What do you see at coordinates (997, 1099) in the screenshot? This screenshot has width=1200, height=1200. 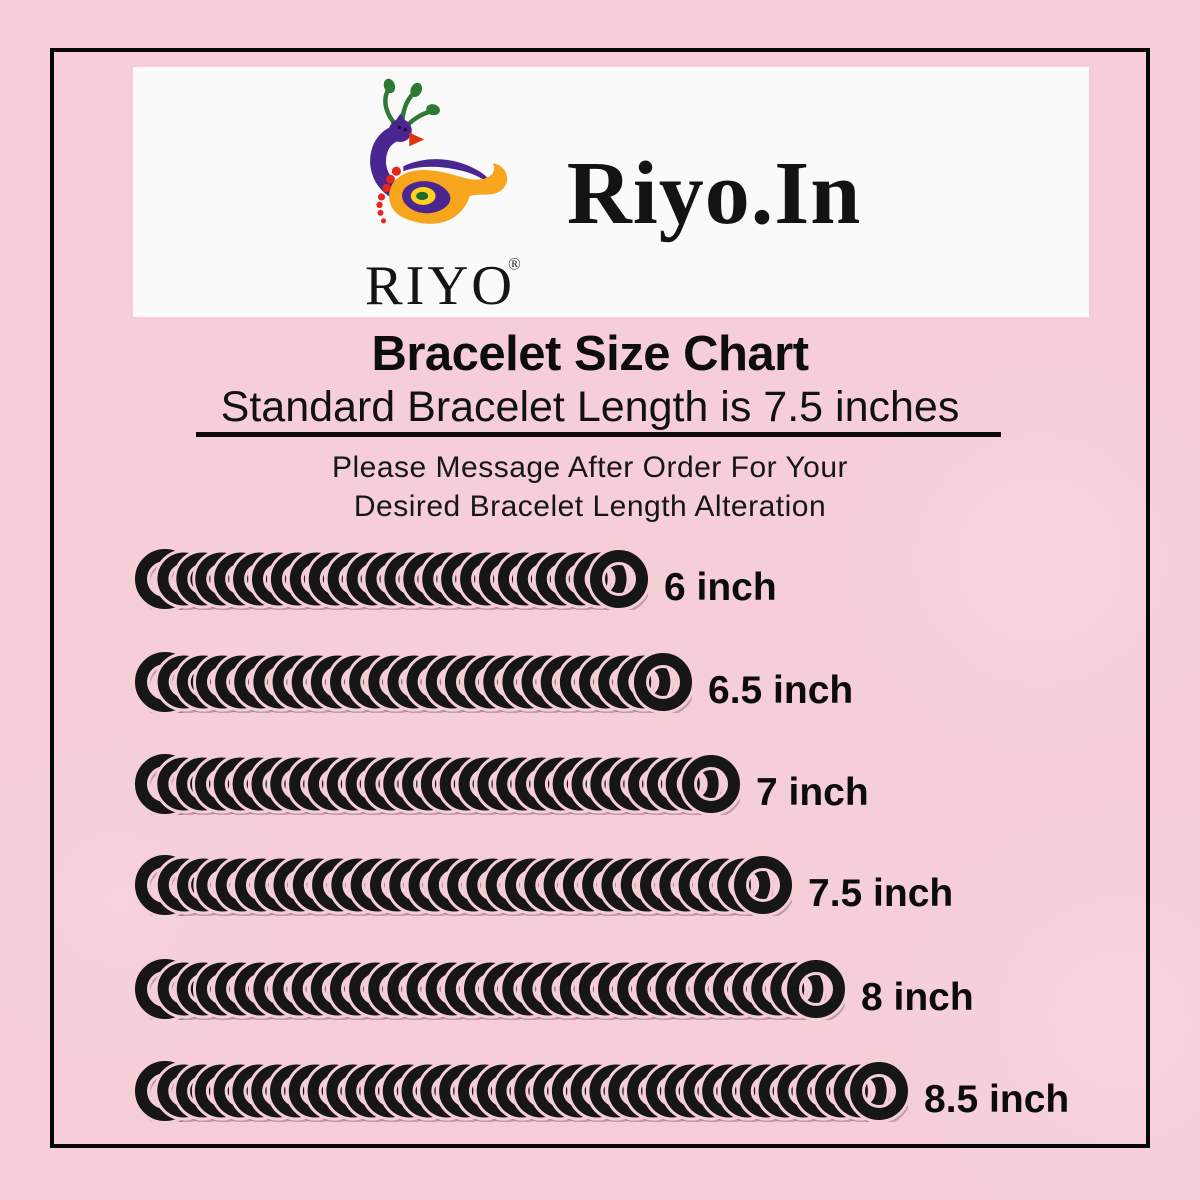 I see `size-label: 8.5 inch` at bounding box center [997, 1099].